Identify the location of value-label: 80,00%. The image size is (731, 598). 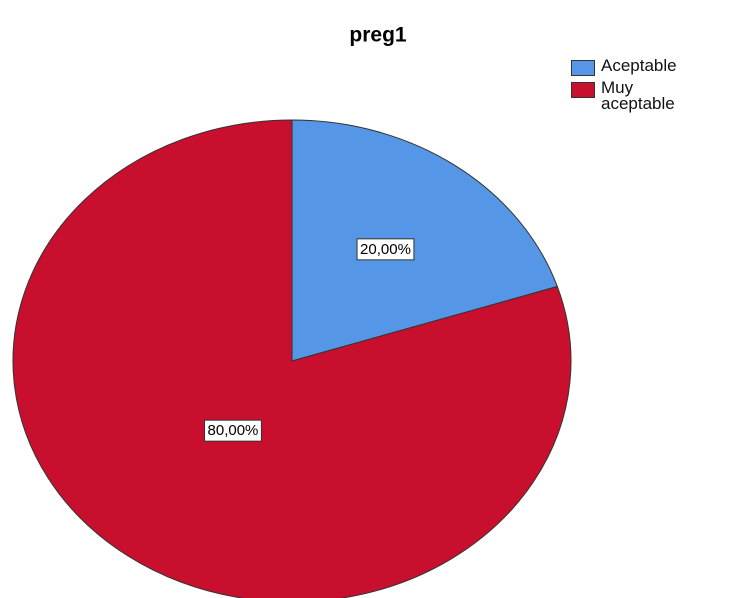
(233, 430).